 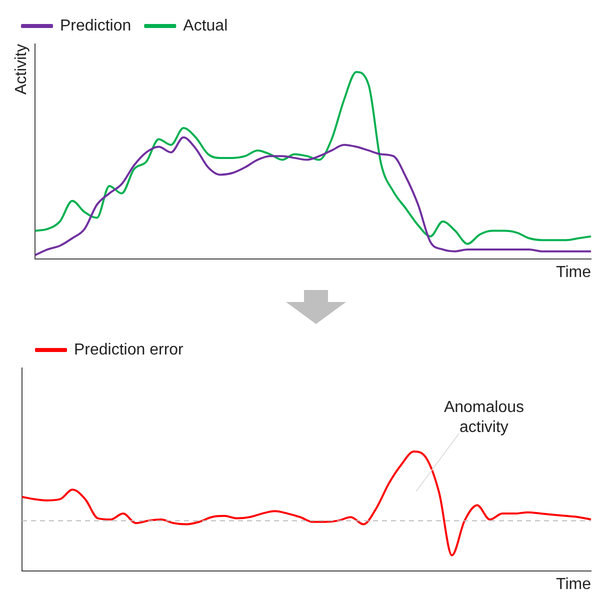 I want to click on y-axis-title: Activity, so click(x=21, y=69).